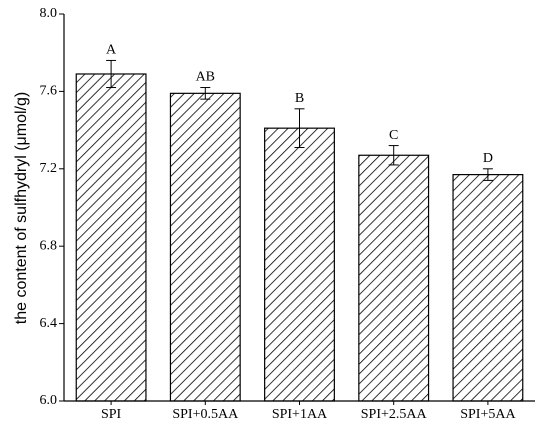 The width and height of the screenshot is (550, 431). Describe the element at coordinates (299, 98) in the screenshot. I see `annotation: B` at that location.